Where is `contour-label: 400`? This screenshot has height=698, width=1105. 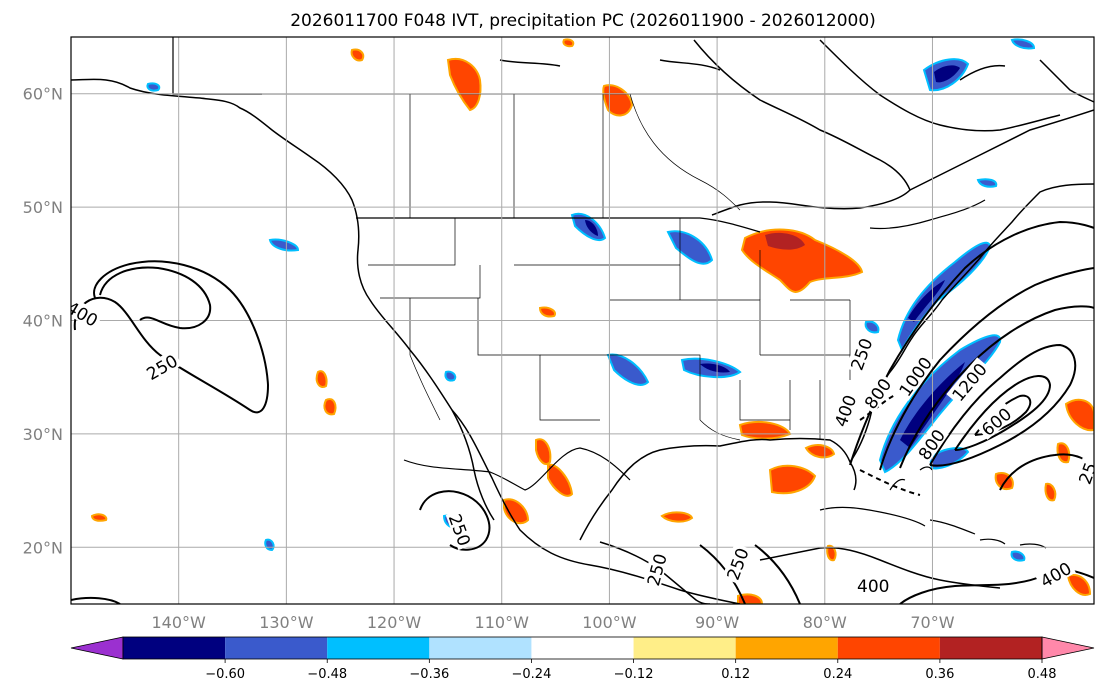
contour-label: 400 is located at coordinates (873, 586).